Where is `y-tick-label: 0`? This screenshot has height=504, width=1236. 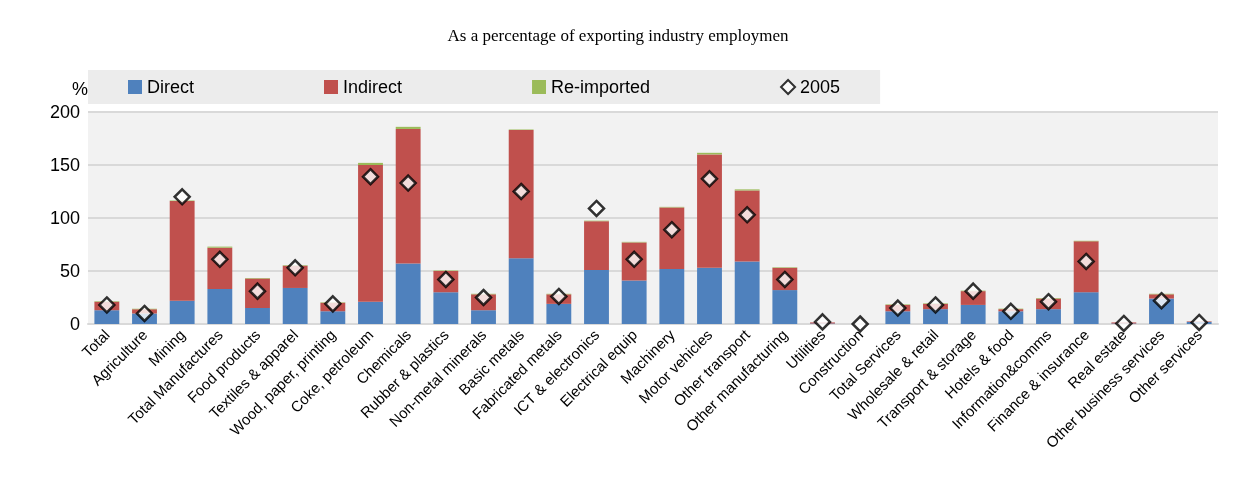 y-tick-label: 0 is located at coordinates (74, 324).